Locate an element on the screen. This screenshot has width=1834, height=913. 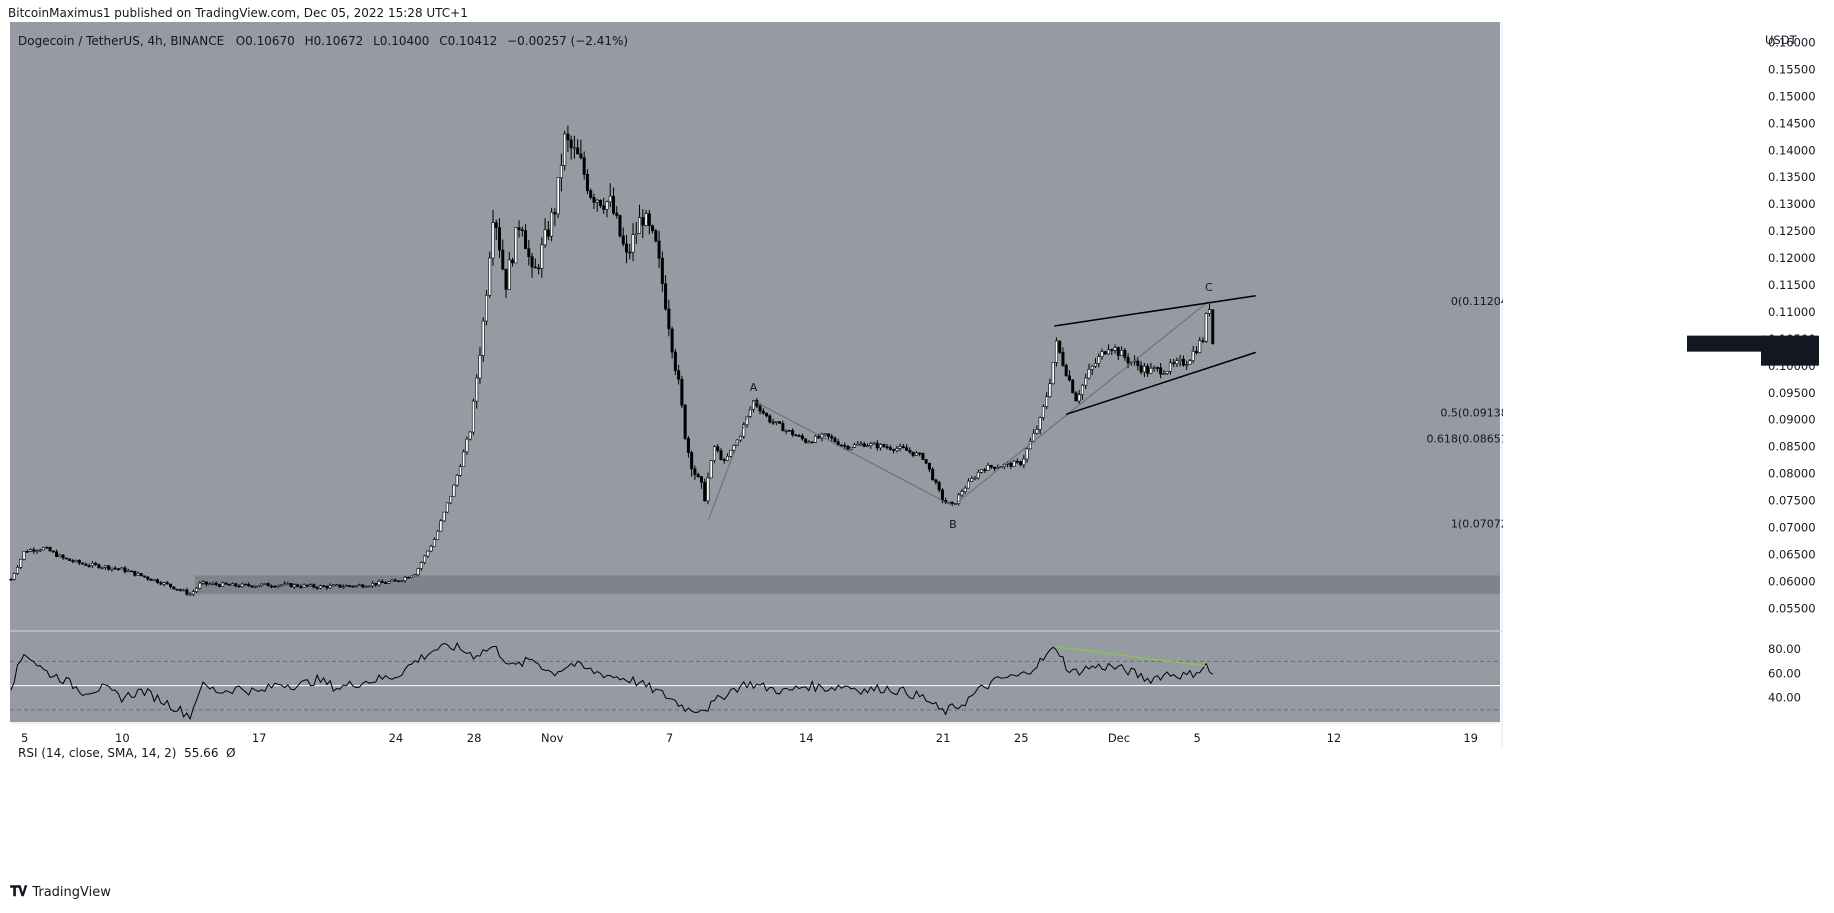
wave-path is located at coordinates (959, 410).